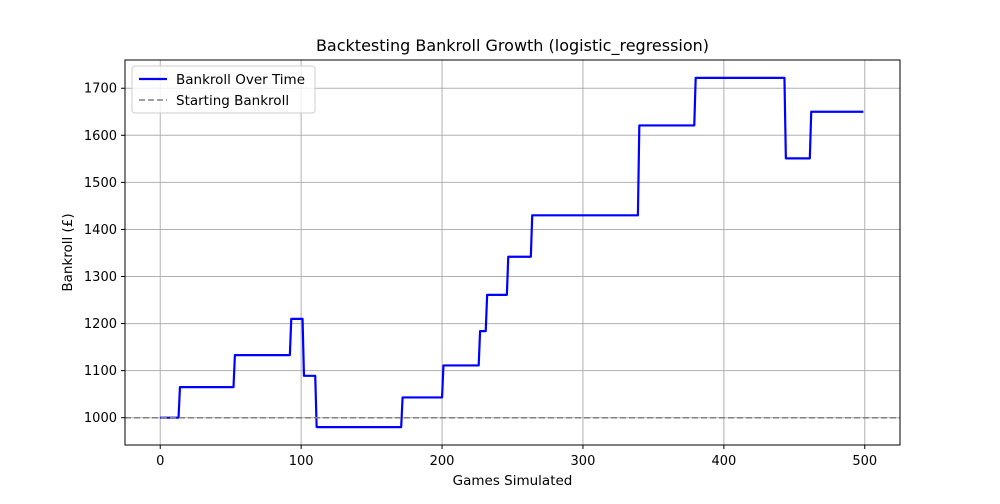  What do you see at coordinates (160, 461) in the screenshot?
I see `x-tick-label: 0` at bounding box center [160, 461].